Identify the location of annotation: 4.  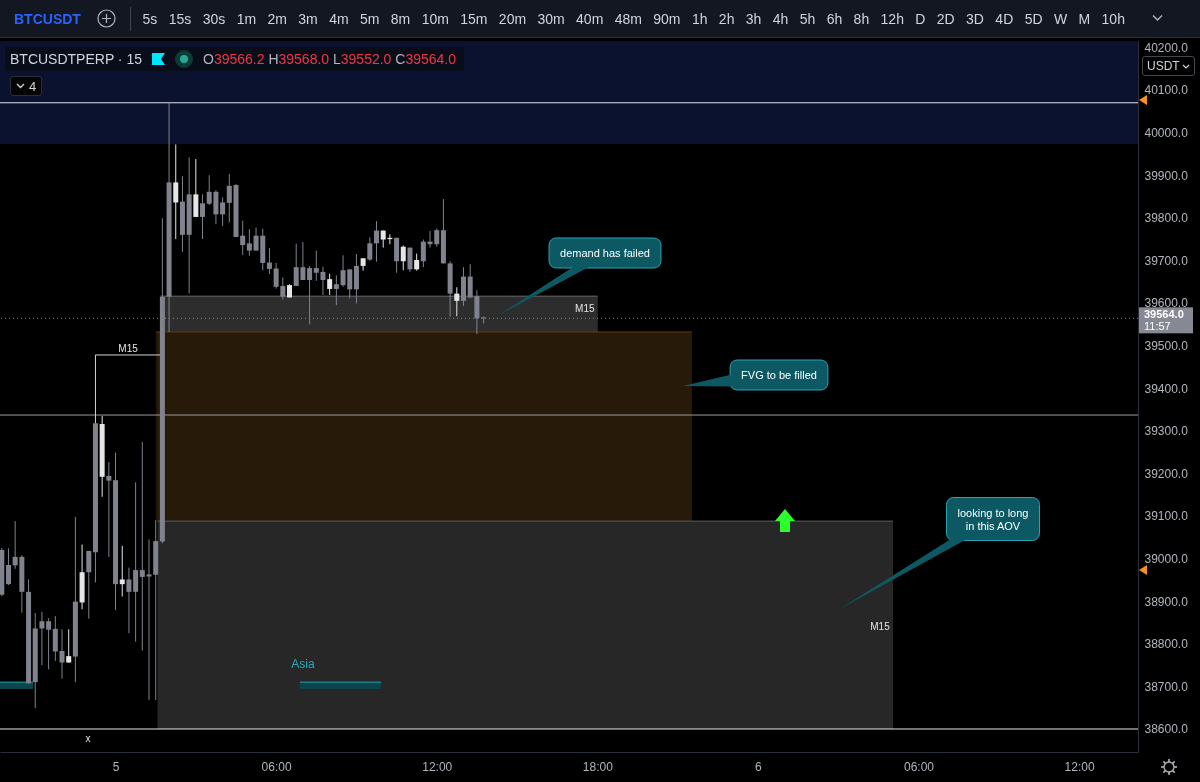
(33, 86).